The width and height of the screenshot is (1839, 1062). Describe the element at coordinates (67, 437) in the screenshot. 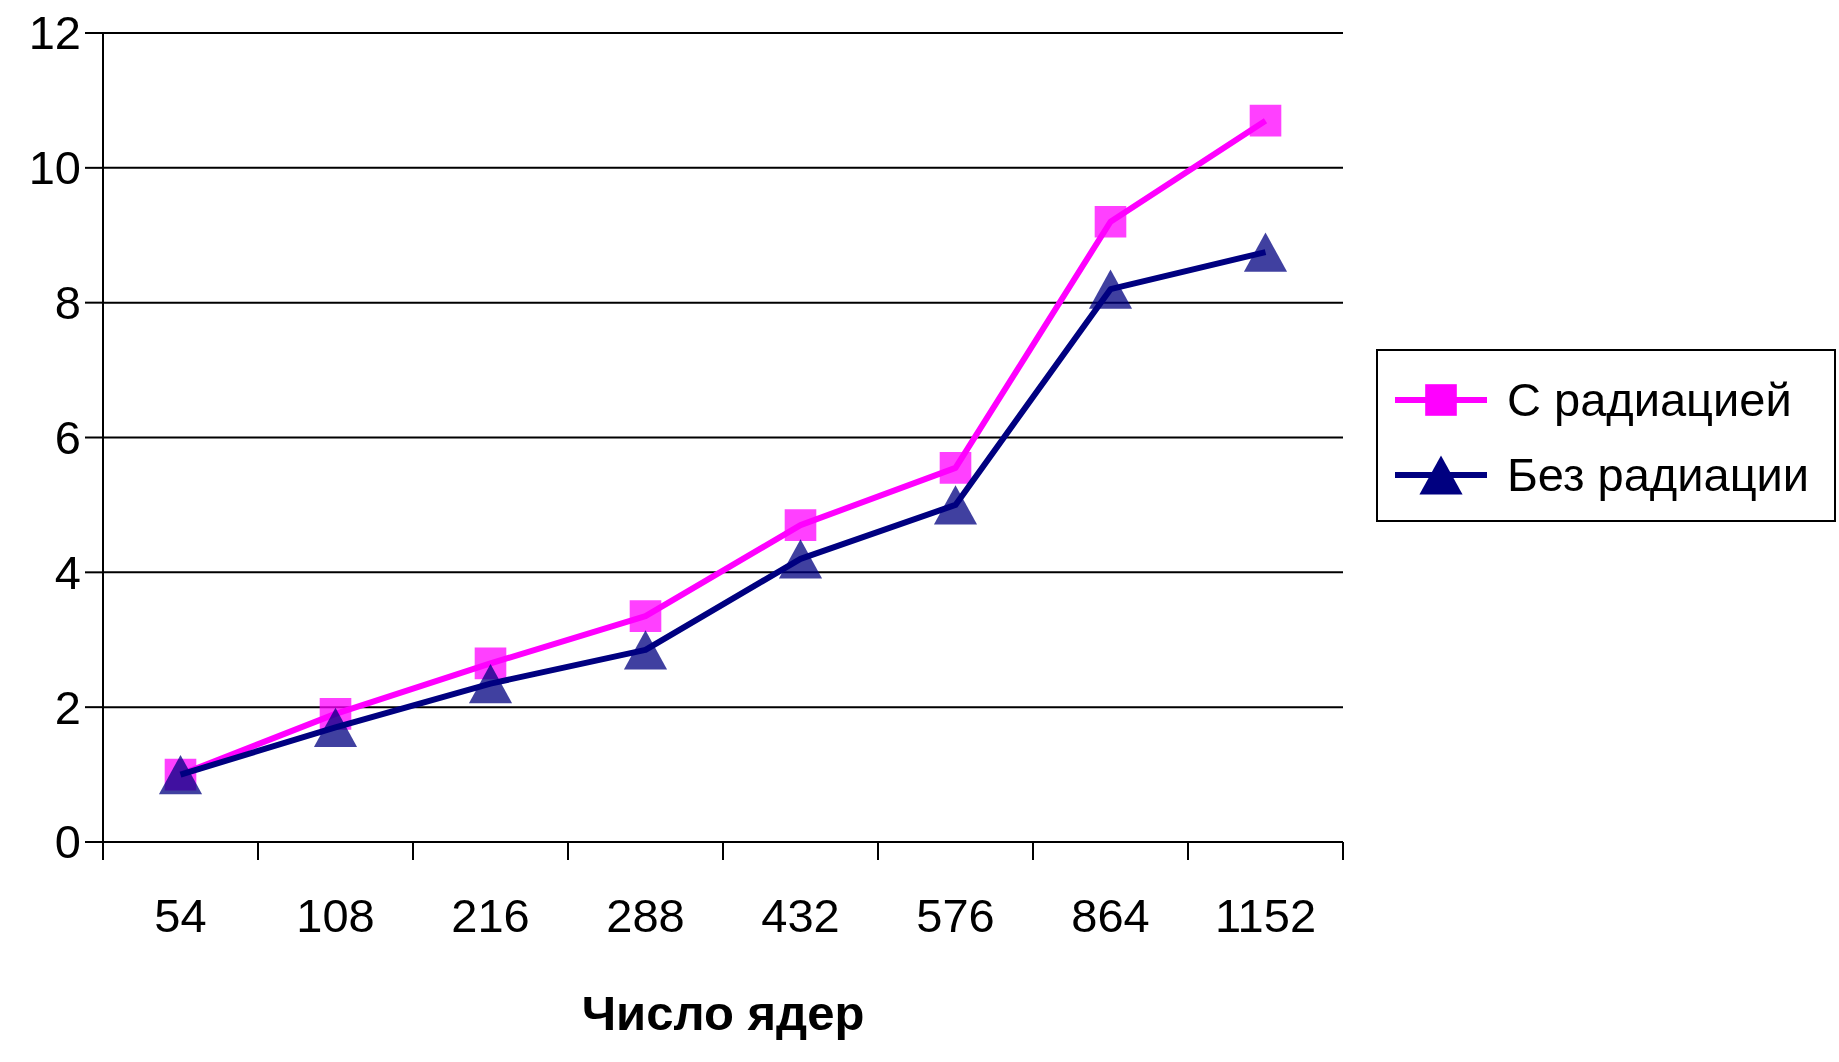

I see `y-tick-label: 6` at that location.